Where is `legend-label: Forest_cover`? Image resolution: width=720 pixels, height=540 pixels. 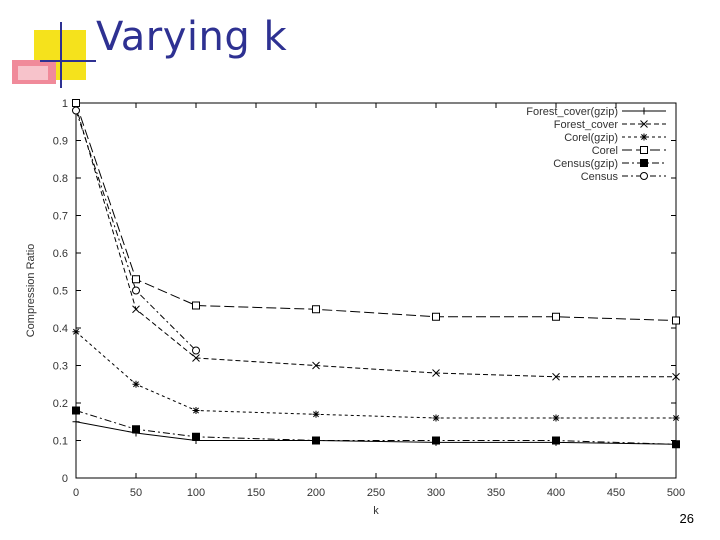
legend-label: Forest_cover is located at coordinates (586, 125).